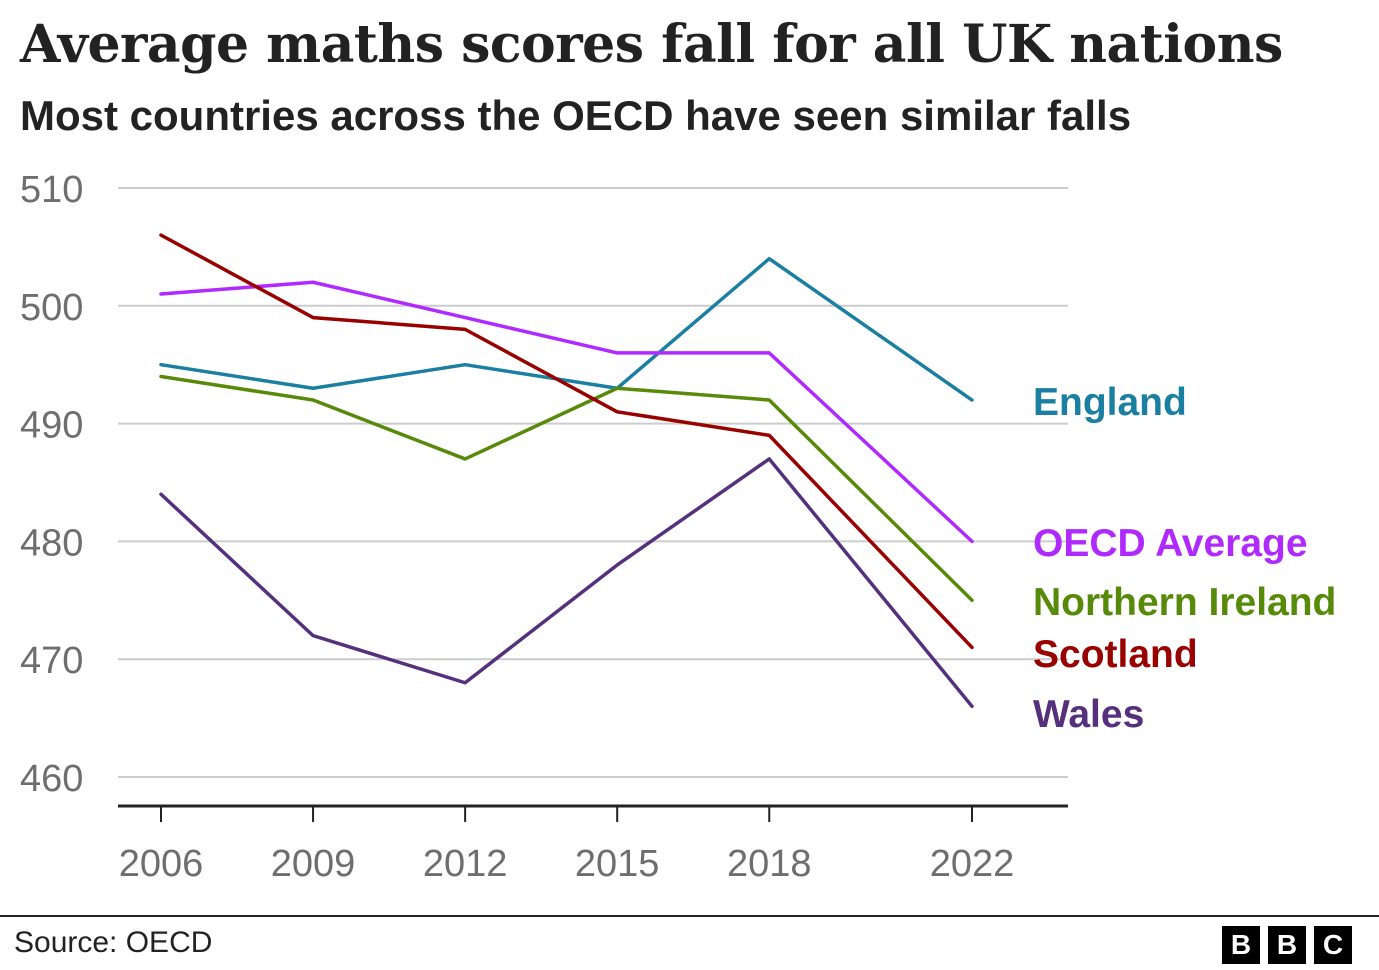 Image resolution: width=1379 pixels, height=970 pixels. What do you see at coordinates (51, 426) in the screenshot?
I see `y-tick-label: 490` at bounding box center [51, 426].